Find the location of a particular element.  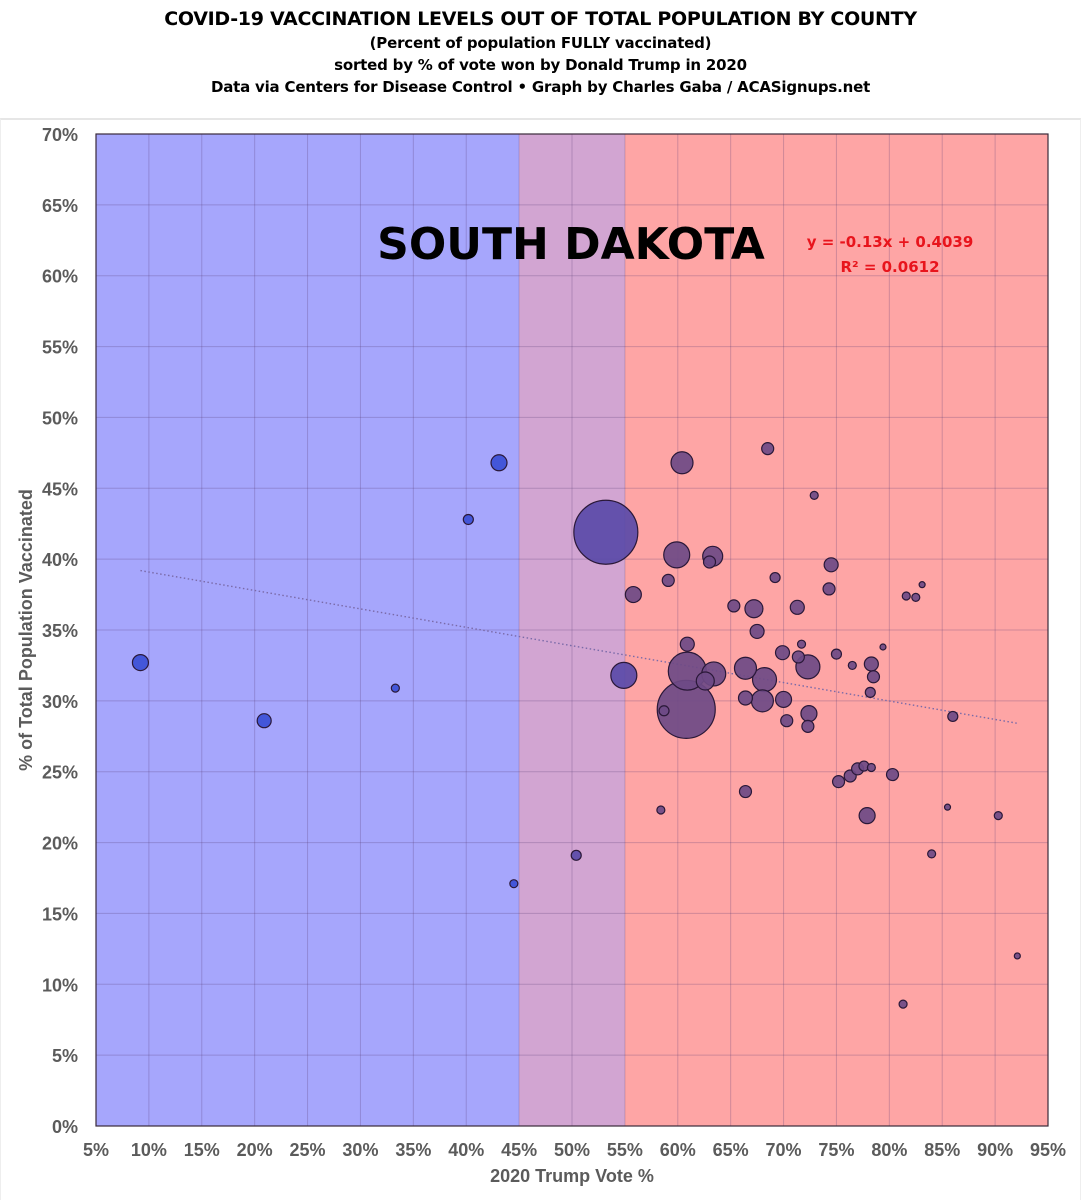

zone-swing is located at coordinates (572, 630).